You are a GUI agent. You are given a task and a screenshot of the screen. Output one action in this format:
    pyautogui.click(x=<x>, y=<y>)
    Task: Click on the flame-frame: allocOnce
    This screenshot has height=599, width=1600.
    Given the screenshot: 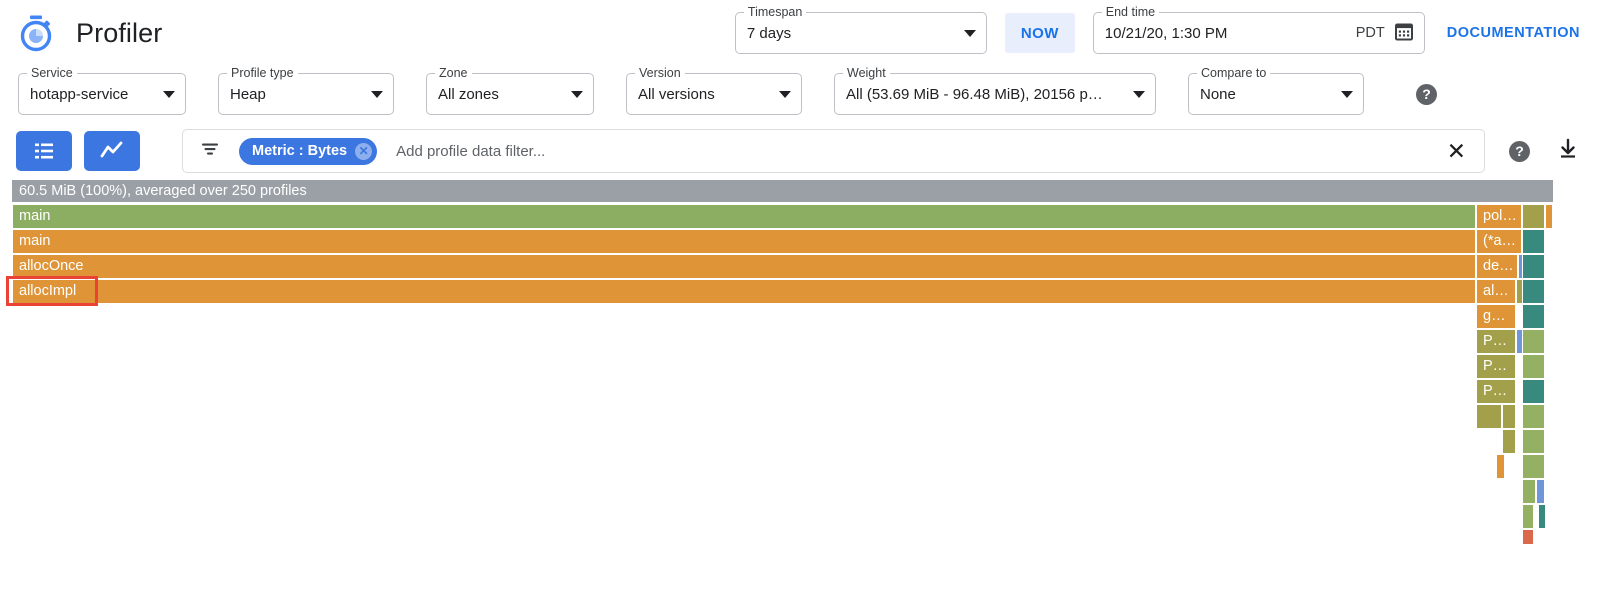 What is the action you would take?
    pyautogui.click(x=744, y=266)
    